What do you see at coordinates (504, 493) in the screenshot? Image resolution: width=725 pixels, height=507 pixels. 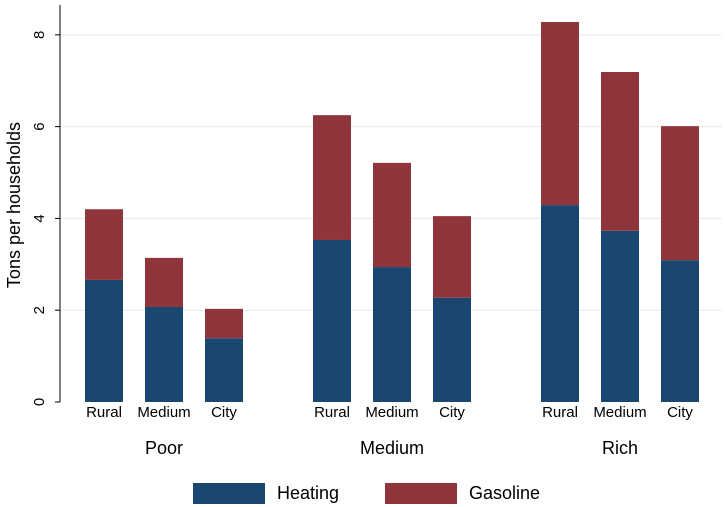 I see `legend-label: Gasoline` at bounding box center [504, 493].